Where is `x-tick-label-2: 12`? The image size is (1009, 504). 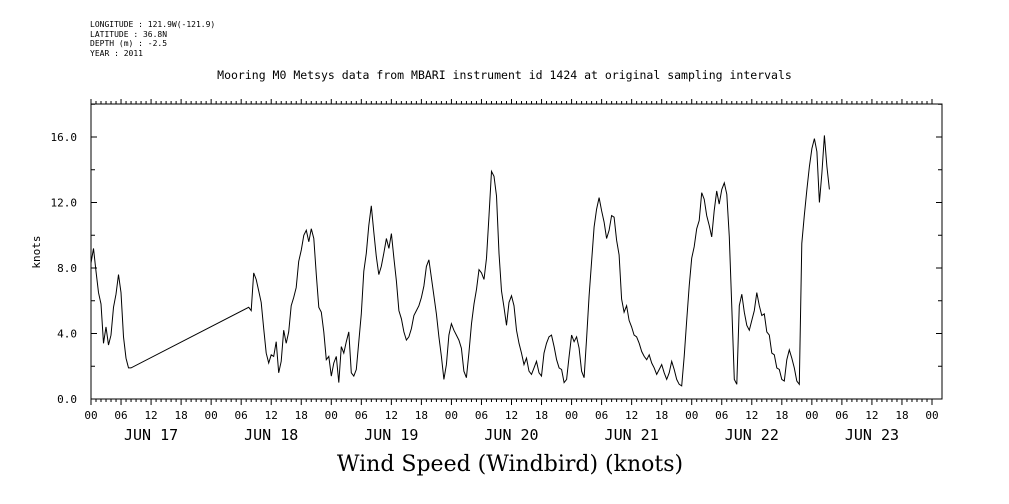 x-tick-label-2: 12 is located at coordinates (150, 415).